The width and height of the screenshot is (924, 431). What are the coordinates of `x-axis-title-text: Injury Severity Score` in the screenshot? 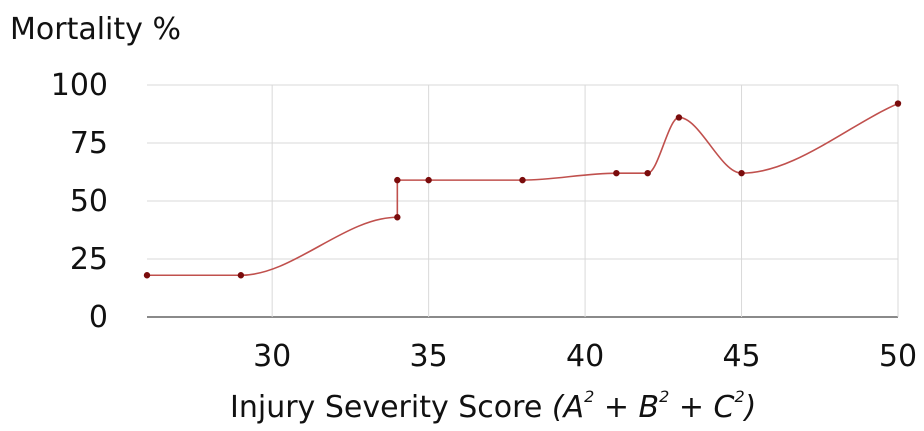 It's located at (391, 407).